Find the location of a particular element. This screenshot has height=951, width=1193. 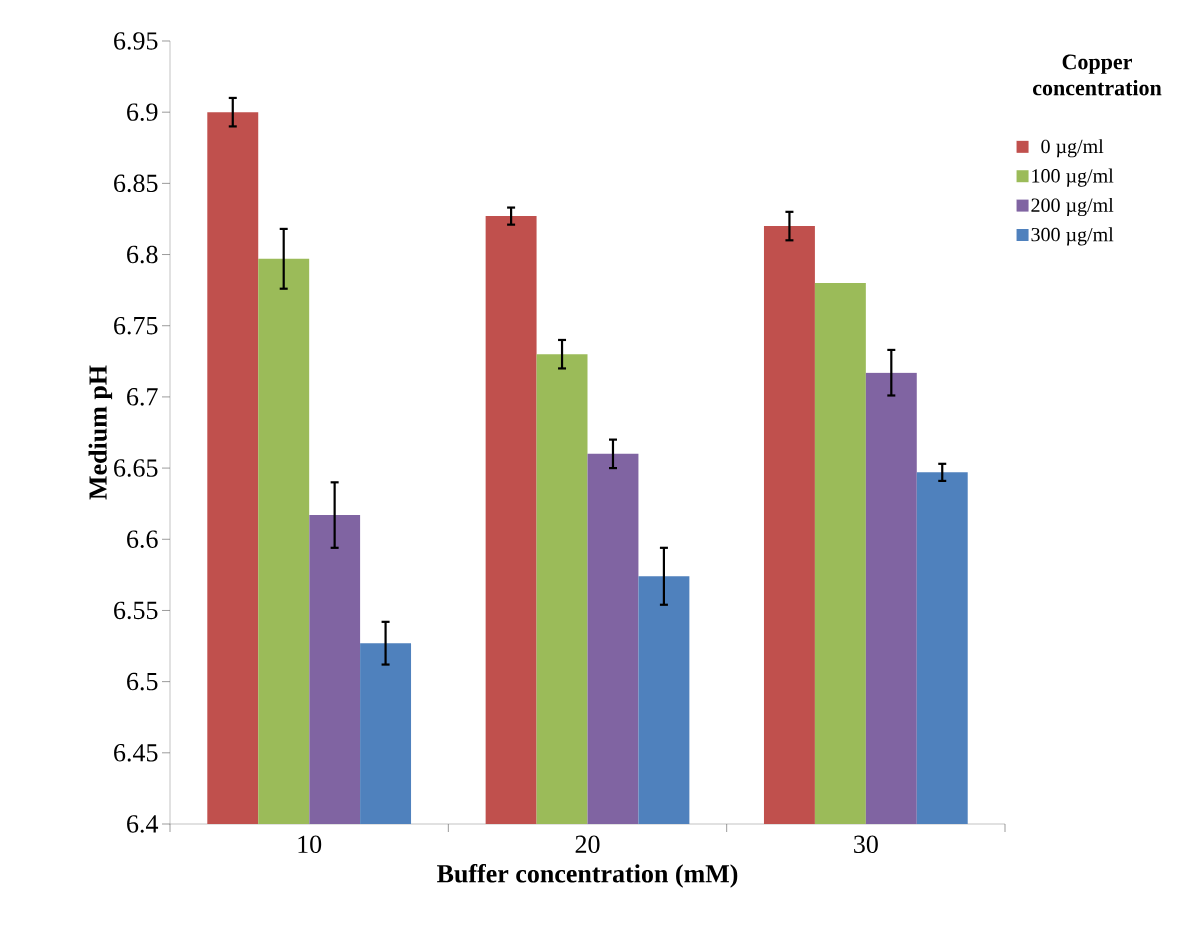

y-axis-title: Medium pH is located at coordinates (100, 432).